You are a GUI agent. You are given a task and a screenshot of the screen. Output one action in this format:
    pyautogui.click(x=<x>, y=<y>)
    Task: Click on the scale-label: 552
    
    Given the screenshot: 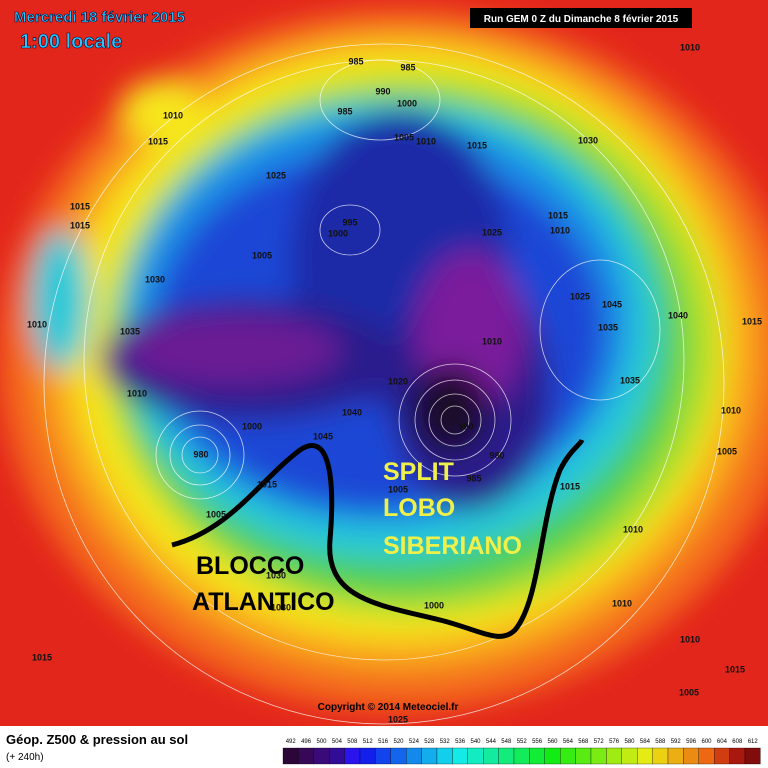 What is the action you would take?
    pyautogui.click(x=522, y=742)
    